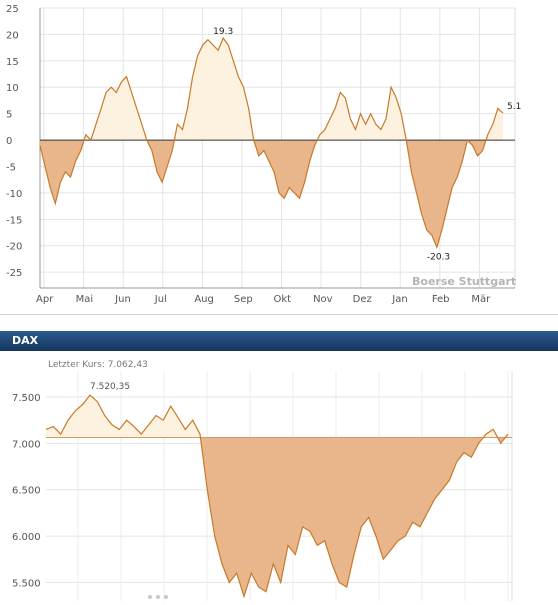  What do you see at coordinates (26, 398) in the screenshot?
I see `y-tick-label: 7.500` at bounding box center [26, 398].